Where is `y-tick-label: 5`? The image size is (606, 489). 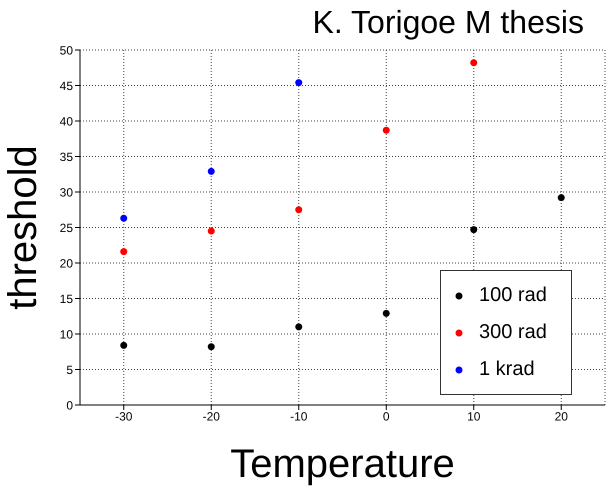 y-tick-label: 5 is located at coordinates (70, 369).